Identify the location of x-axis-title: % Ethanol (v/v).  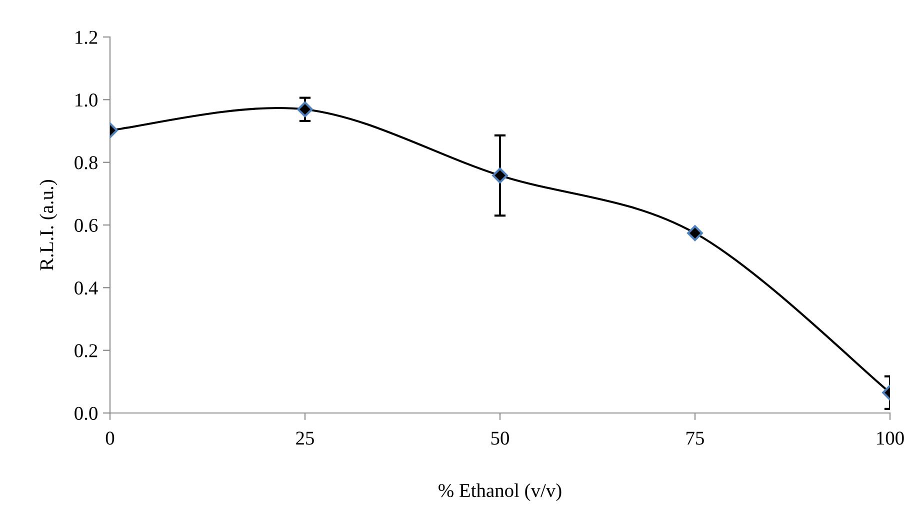
(500, 492).